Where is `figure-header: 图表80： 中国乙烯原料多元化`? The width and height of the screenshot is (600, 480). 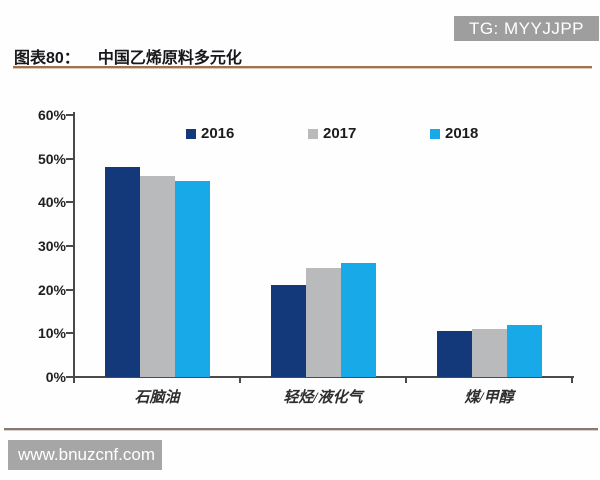
figure-header: 图表80： 中国乙烯原料多元化 is located at coordinates (128, 56).